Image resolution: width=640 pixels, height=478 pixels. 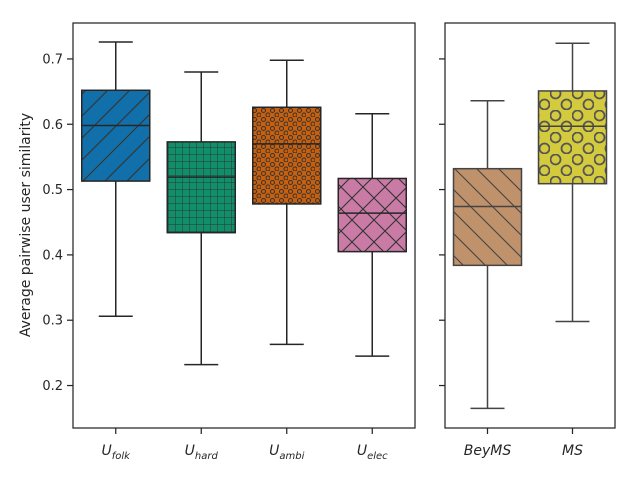 What do you see at coordinates (572, 451) in the screenshot?
I see `x-tick-label: MS` at bounding box center [572, 451].